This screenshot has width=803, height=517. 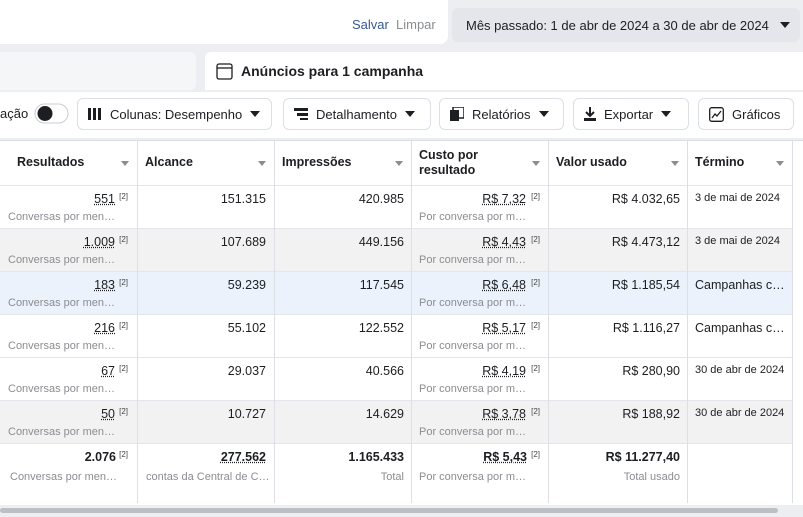 I want to click on results: 67, so click(x=108, y=371).